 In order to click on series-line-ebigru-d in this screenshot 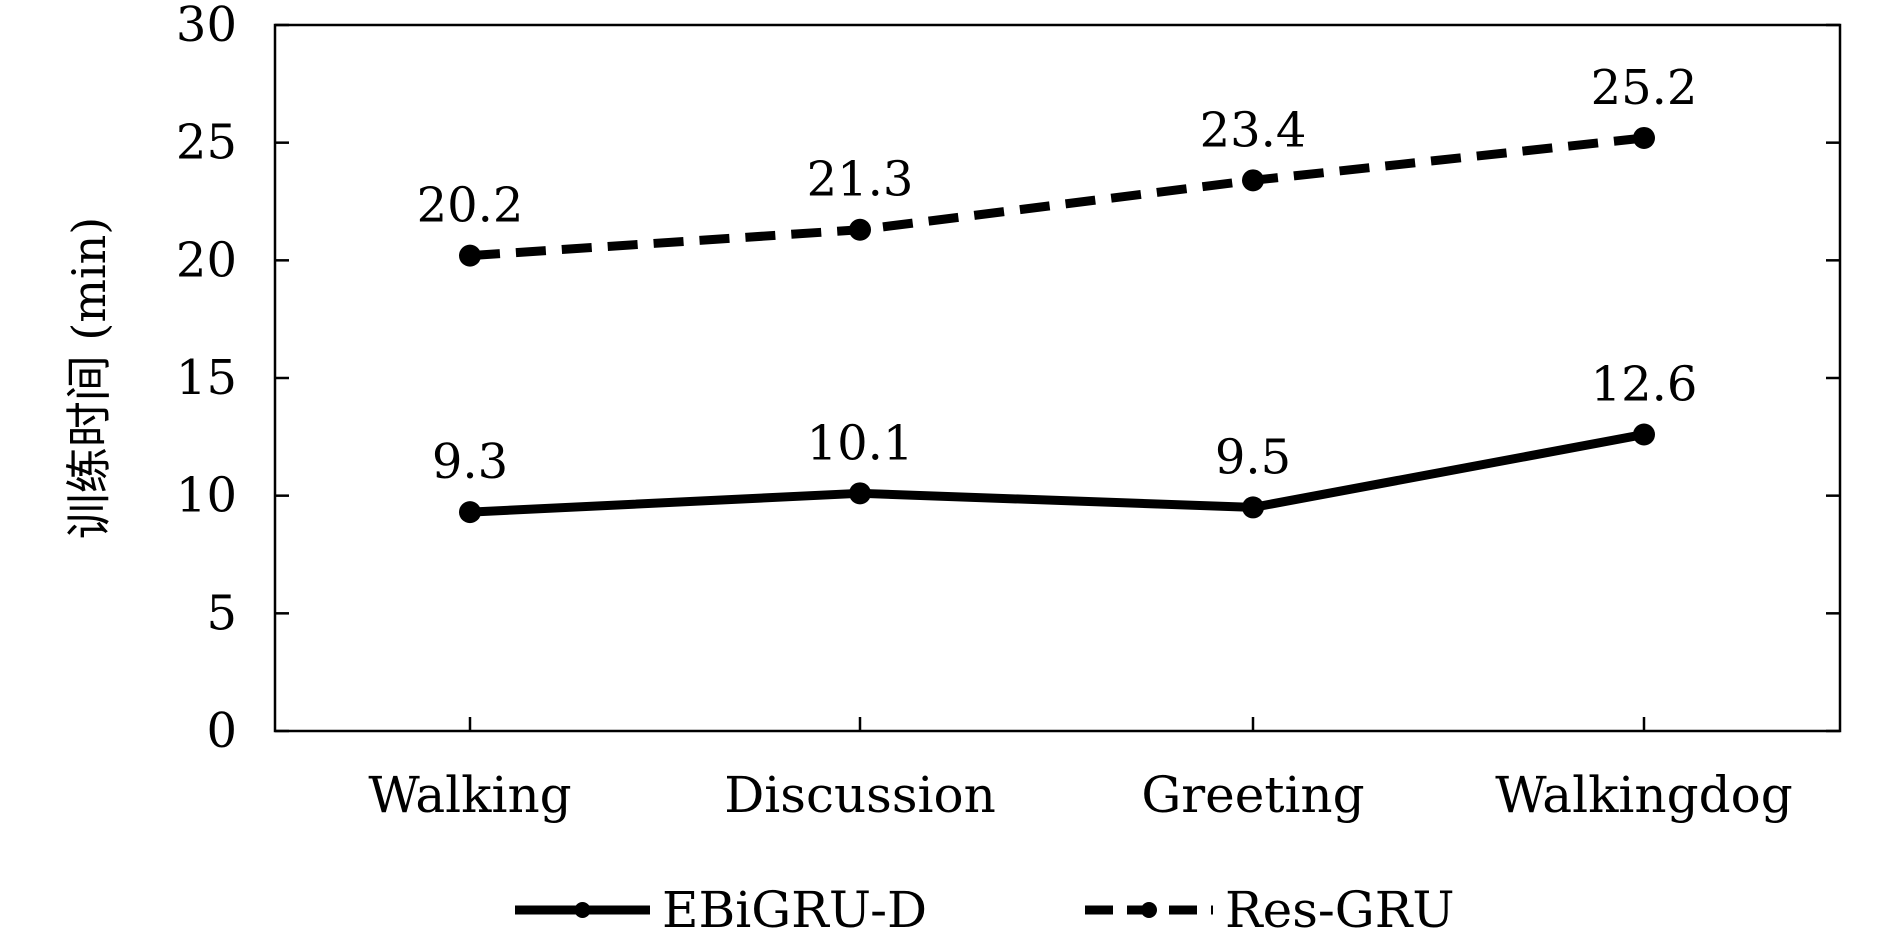, I will do `click(1057, 473)`.